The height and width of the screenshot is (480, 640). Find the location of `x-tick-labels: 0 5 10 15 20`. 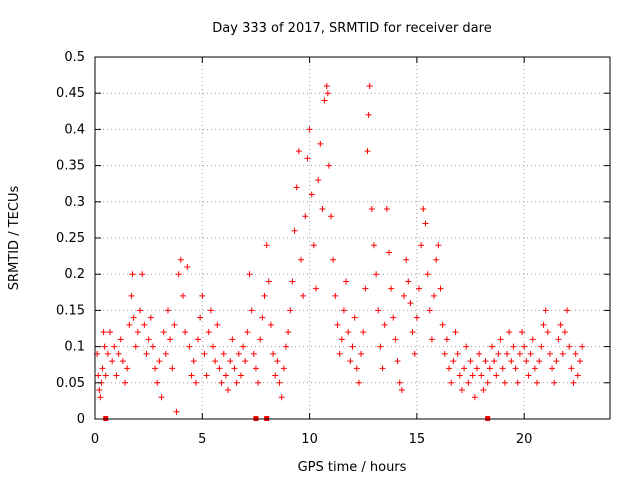

x-tick-labels: 0 5 10 15 20 is located at coordinates (312, 439).